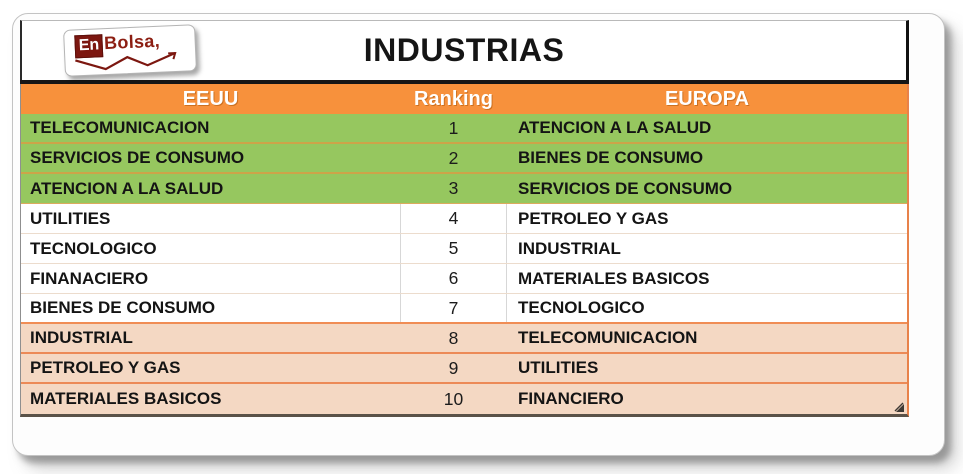 The height and width of the screenshot is (474, 963). What do you see at coordinates (614, 278) in the screenshot?
I see `europa-cell: MATERIALES BASICOS` at bounding box center [614, 278].